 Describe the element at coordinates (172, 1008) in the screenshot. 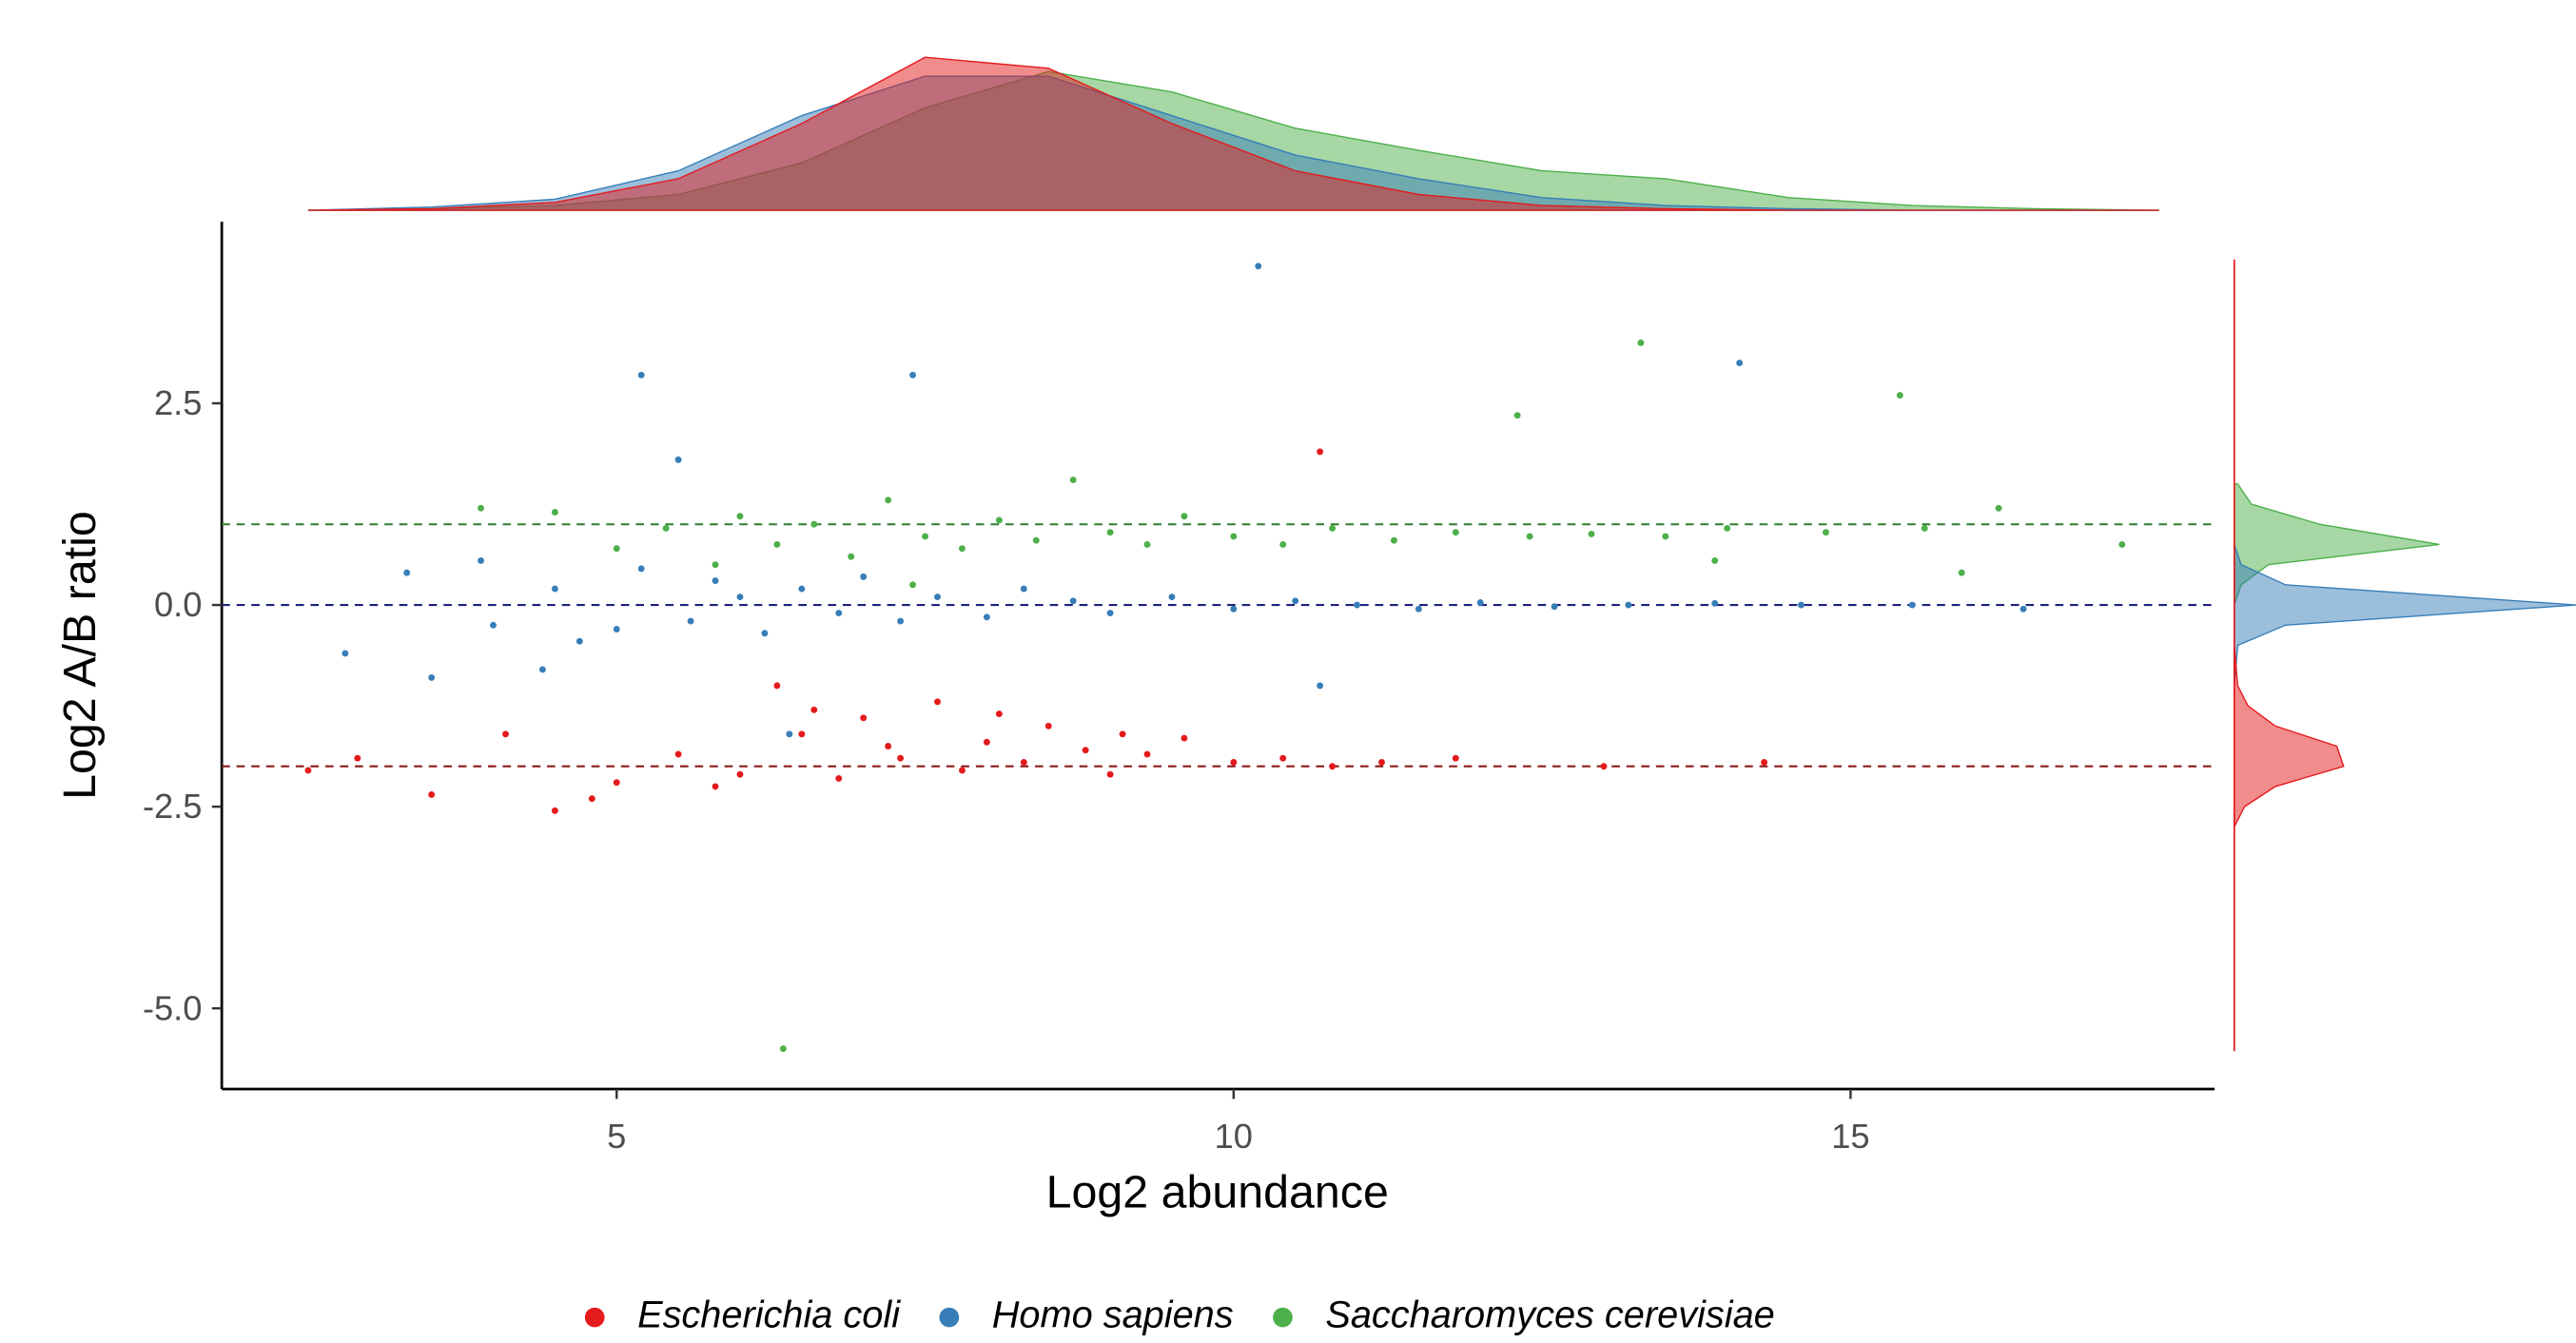

I see `y-tick-label: -5.0` at that location.